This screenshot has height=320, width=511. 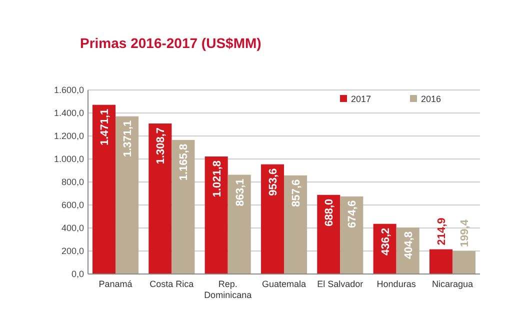 What do you see at coordinates (217, 179) in the screenshot?
I see `data-label: 1.021,8` at bounding box center [217, 179].